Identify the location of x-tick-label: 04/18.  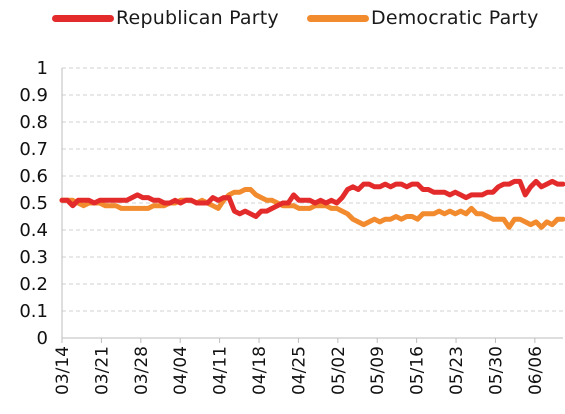
(260, 370).